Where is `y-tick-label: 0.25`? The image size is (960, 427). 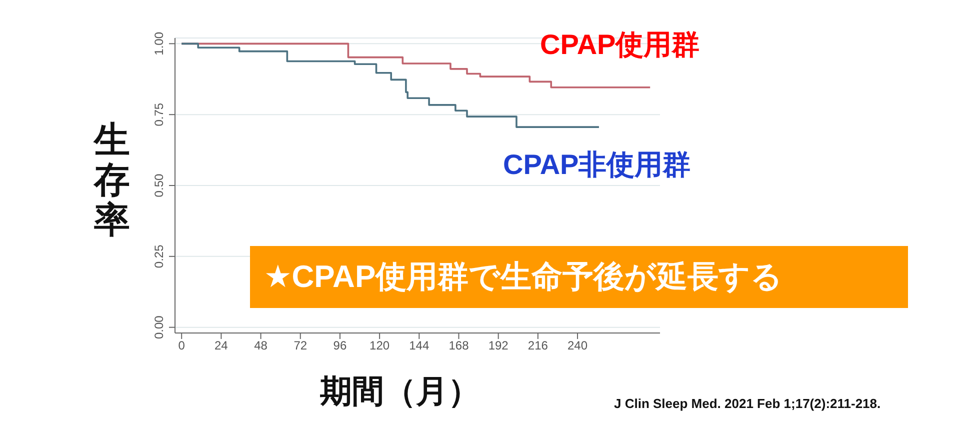
y-tick-label: 0.25 is located at coordinates (159, 256).